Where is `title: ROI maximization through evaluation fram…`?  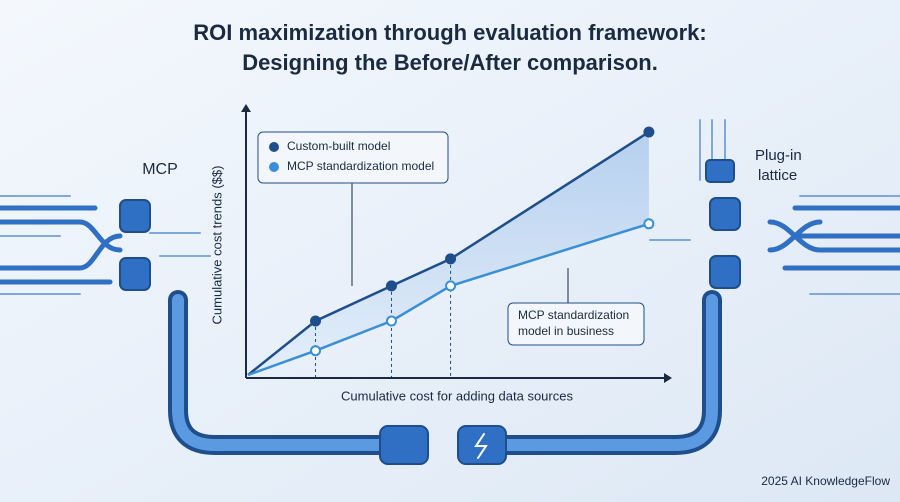 title: ROI maximization through evaluation fram… is located at coordinates (449, 32).